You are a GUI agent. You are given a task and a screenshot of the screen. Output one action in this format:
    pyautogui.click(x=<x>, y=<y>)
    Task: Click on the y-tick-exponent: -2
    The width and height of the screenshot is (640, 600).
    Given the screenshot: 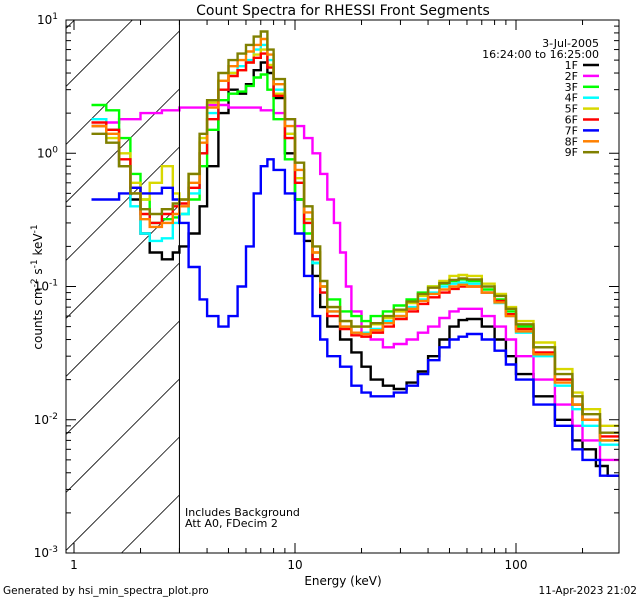 What is the action you would take?
    pyautogui.click(x=53, y=417)
    